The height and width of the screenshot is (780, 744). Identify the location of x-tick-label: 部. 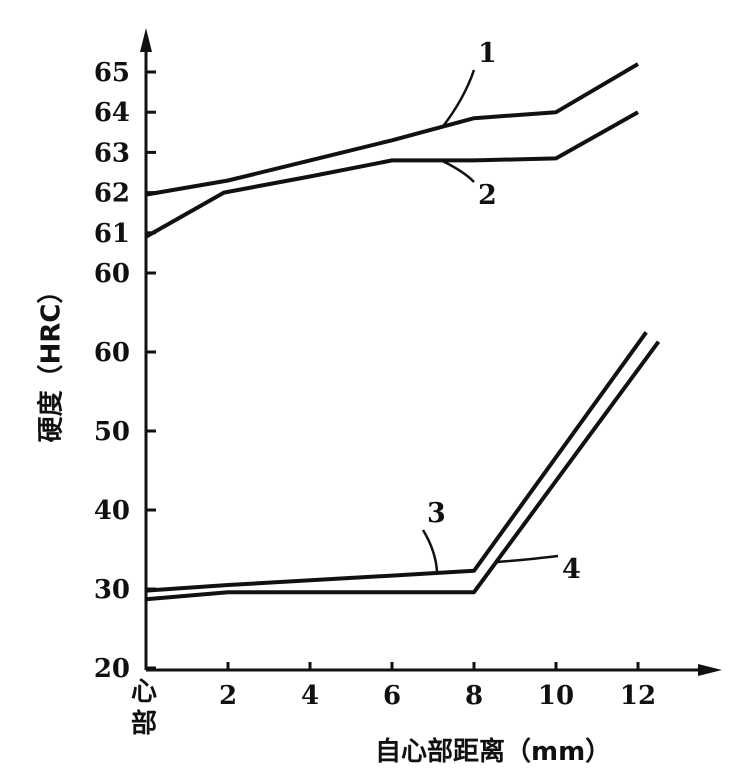
(144, 724).